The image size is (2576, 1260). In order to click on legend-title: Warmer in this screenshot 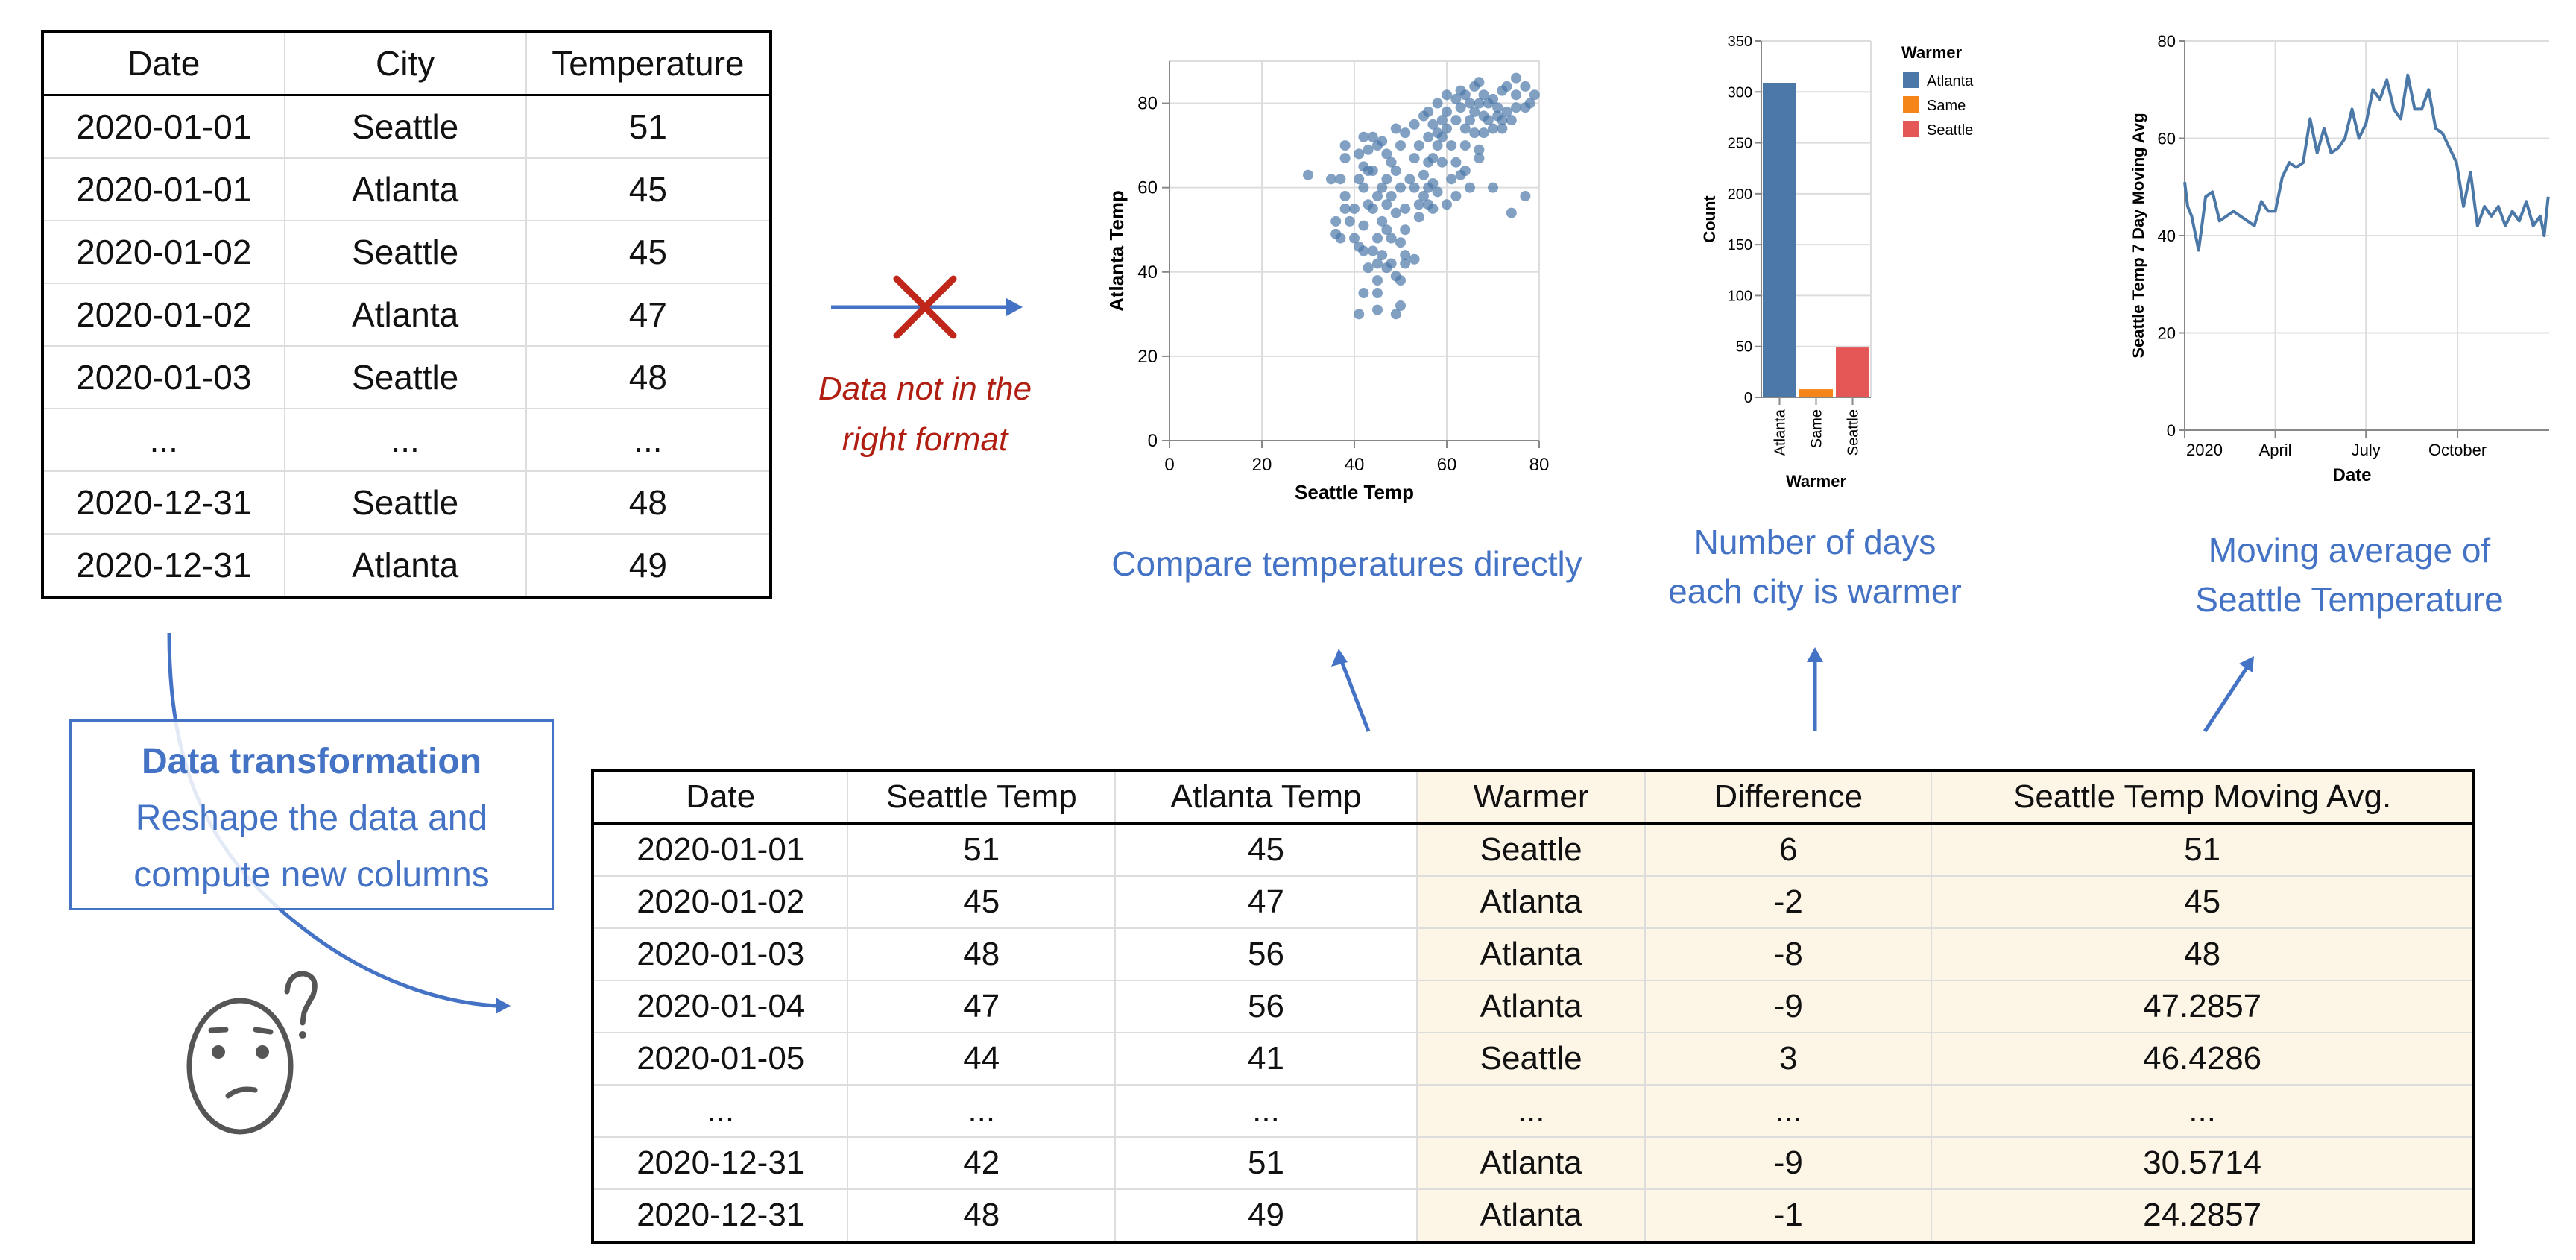, I will do `click(1932, 52)`.